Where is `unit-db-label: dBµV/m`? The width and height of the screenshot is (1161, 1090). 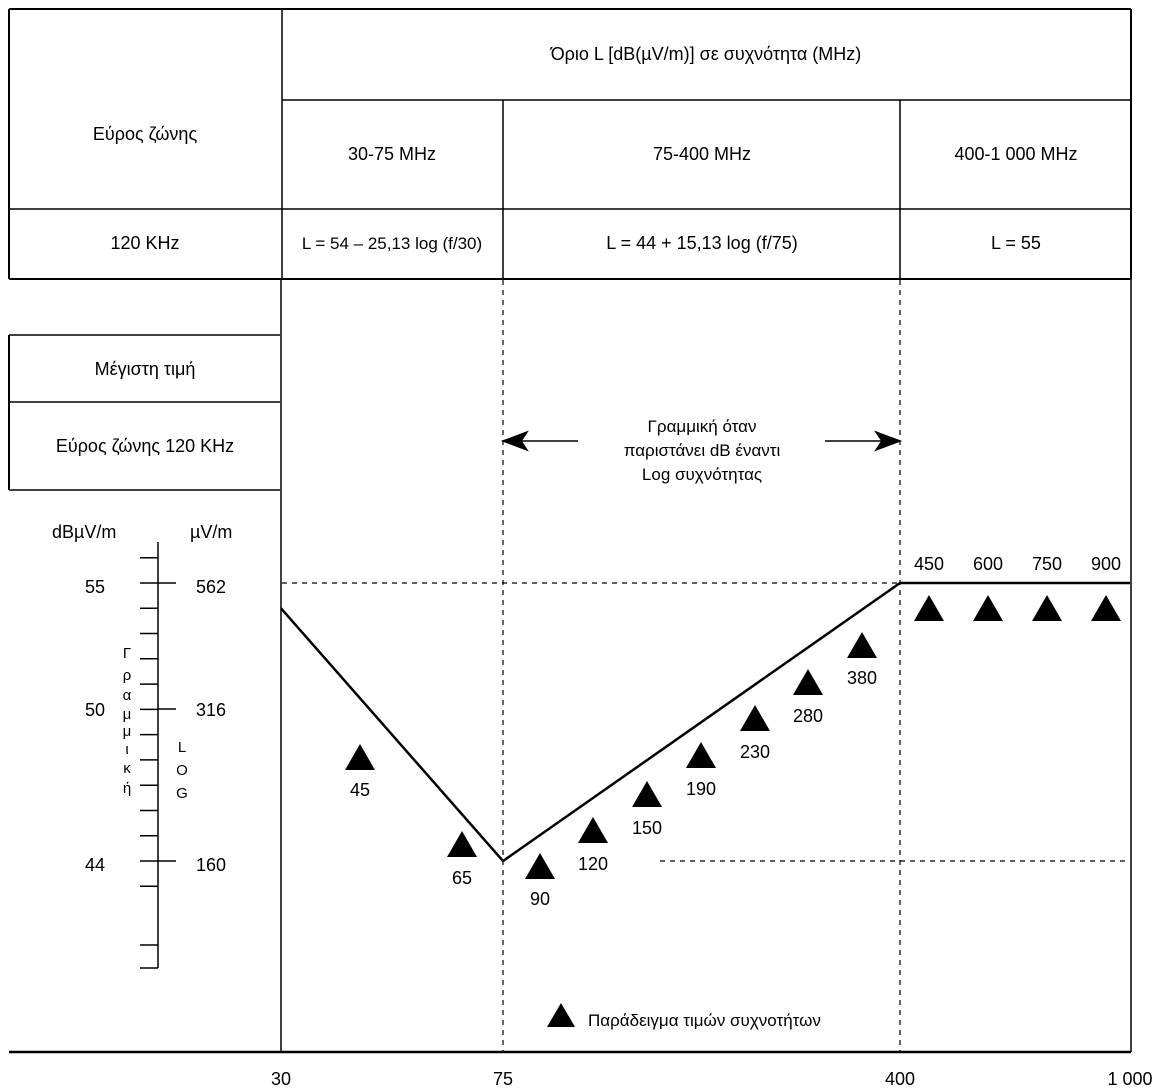
unit-db-label: dBµV/m is located at coordinates (84, 532).